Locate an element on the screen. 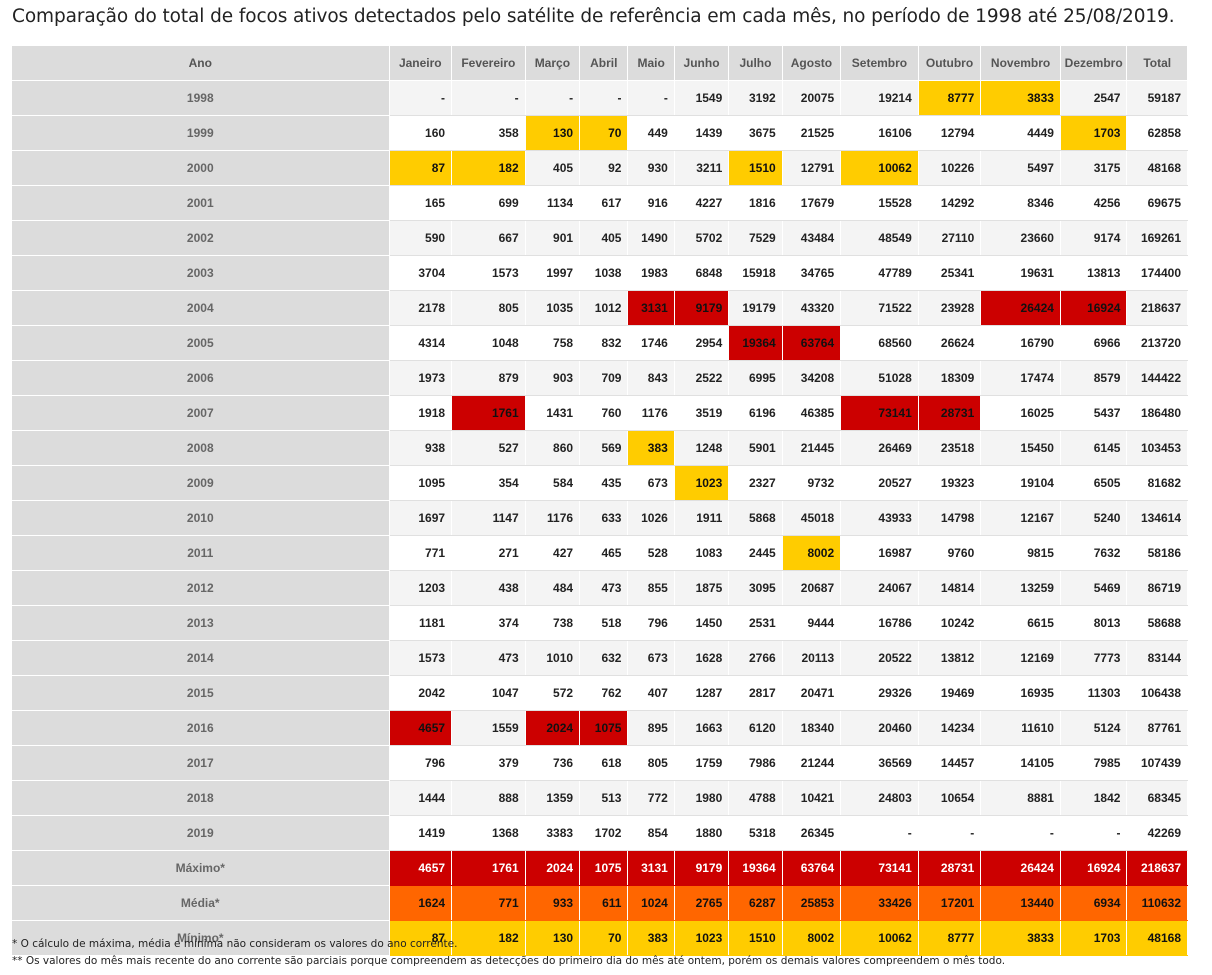 The height and width of the screenshot is (975, 1212). month-value-cell: 1176 is located at coordinates (651, 413).